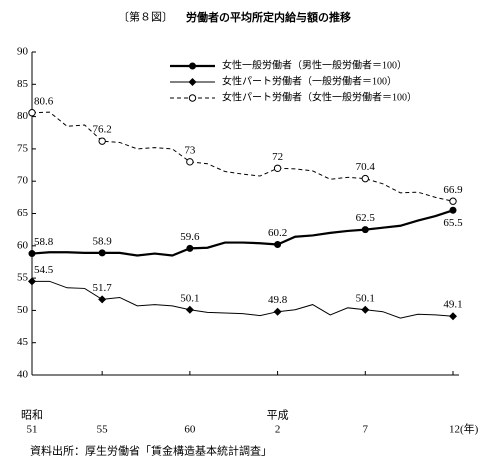  Describe the element at coordinates (103, 241) in the screenshot. I see `data-label: 58.9` at that location.